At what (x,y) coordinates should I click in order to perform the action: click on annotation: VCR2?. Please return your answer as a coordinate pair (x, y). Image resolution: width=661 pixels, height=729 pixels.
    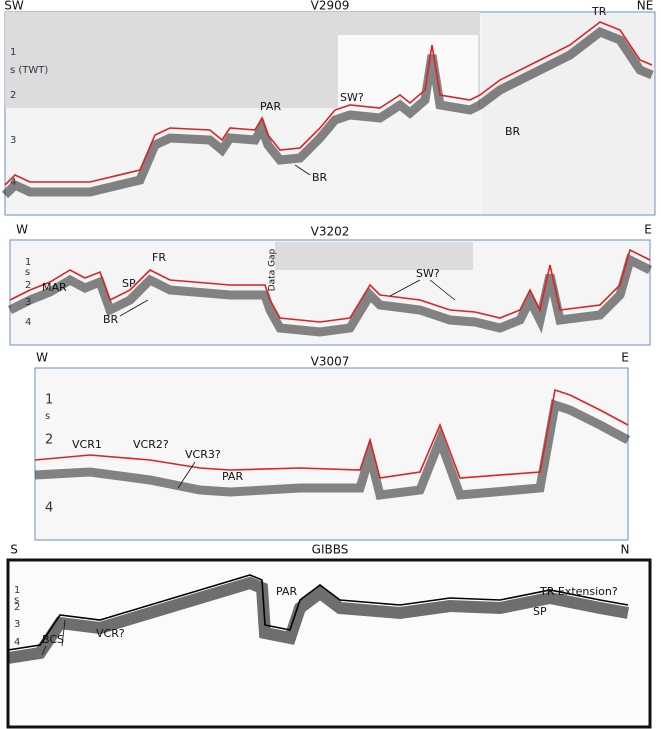
    Looking at the image, I should click on (151, 444).